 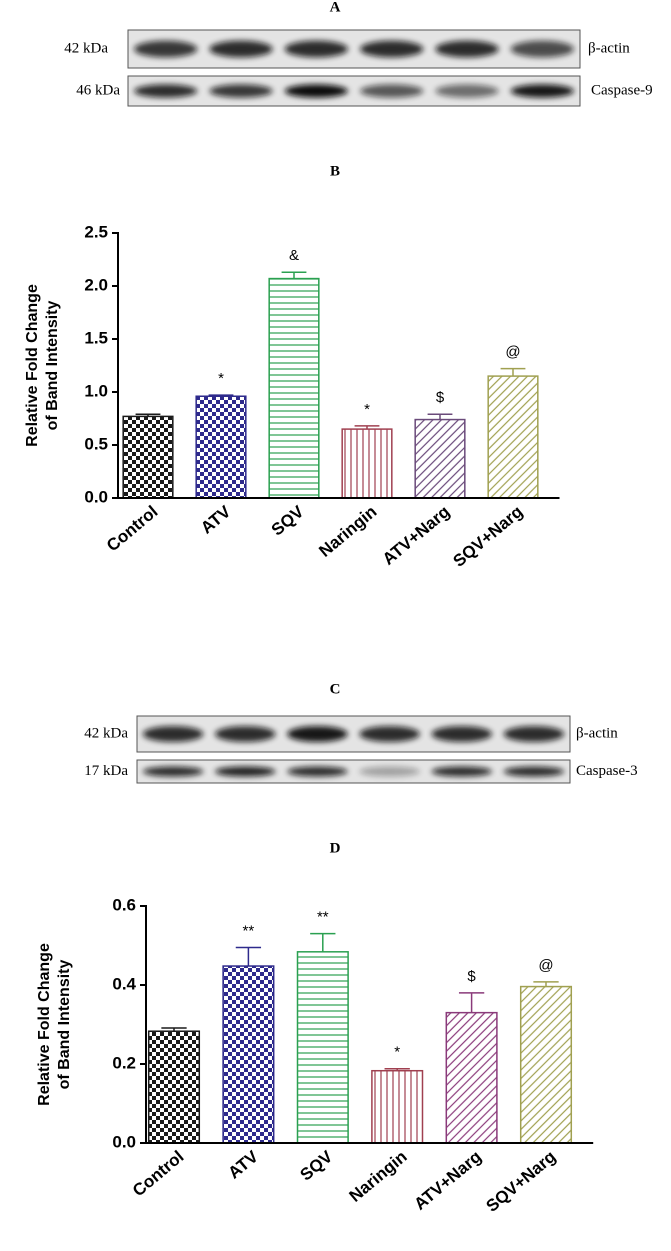 I want to click on size-label: 17 kDa, so click(x=106, y=771).